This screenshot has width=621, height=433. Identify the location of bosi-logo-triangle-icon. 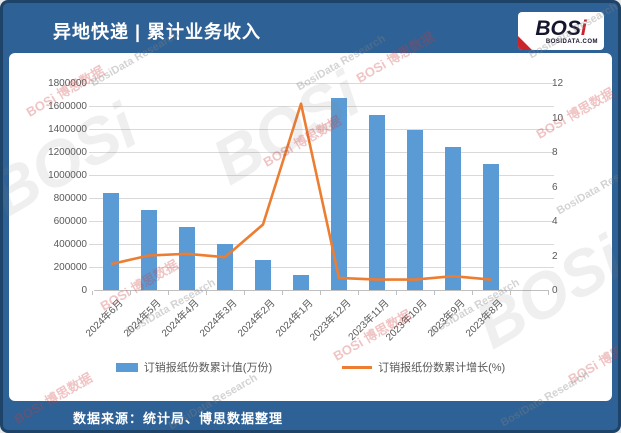
(525, 43).